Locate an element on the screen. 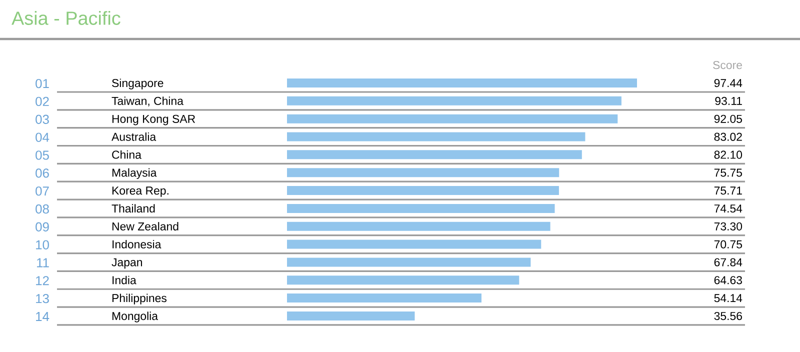 The height and width of the screenshot is (352, 800). data-label: 83.02 is located at coordinates (728, 136).